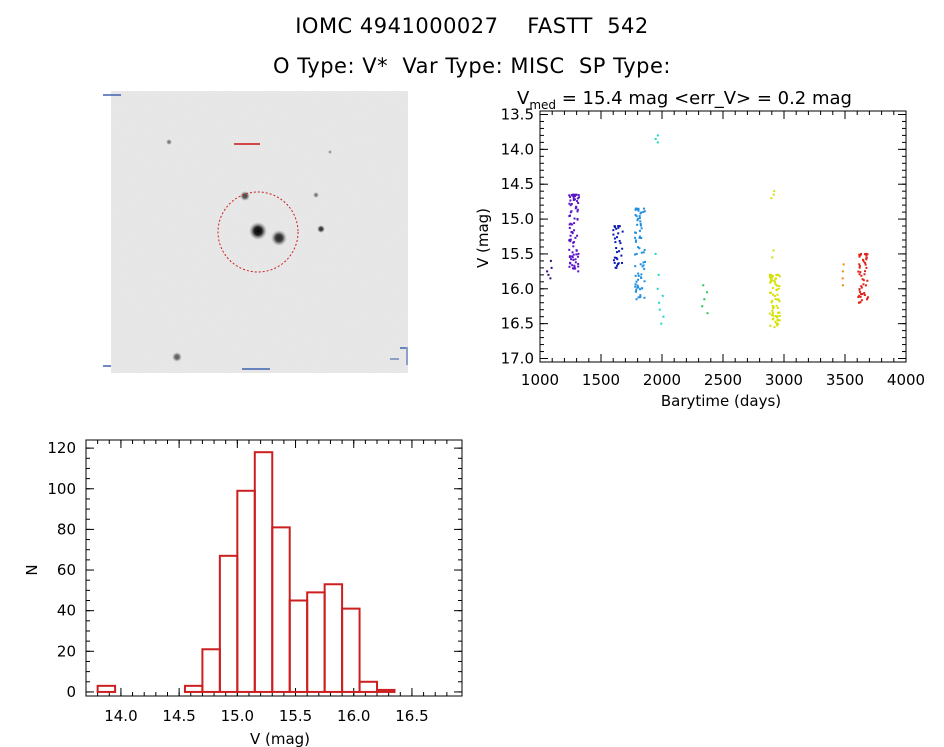 The image size is (944, 747). I want to click on hist-ytick-label: 60, so click(66, 570).